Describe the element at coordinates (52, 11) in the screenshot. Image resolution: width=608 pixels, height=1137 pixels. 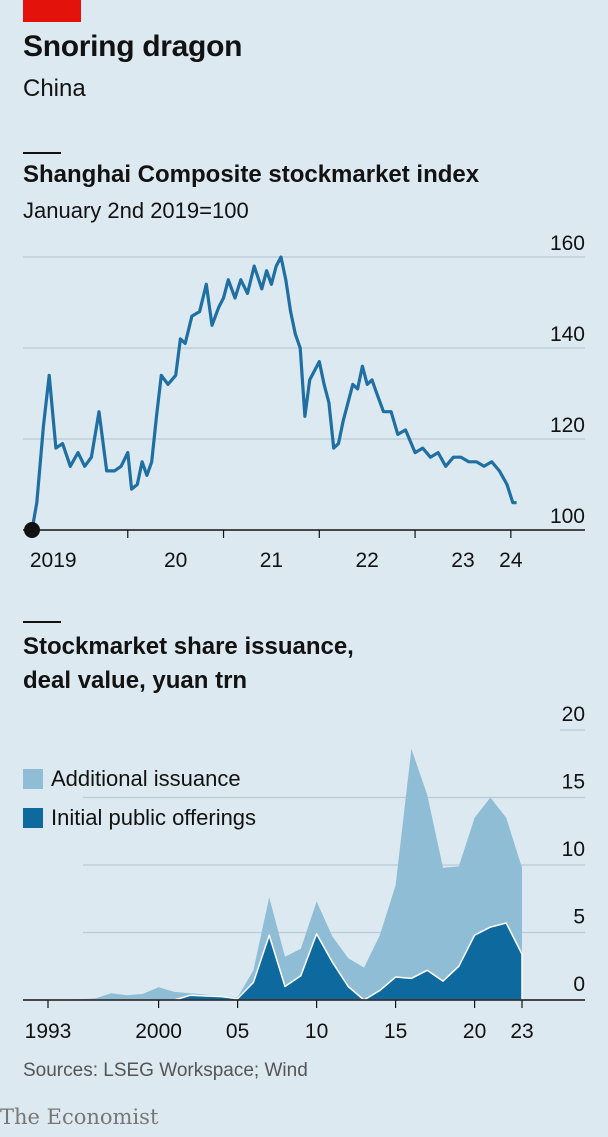
I see `brand-accent-bar` at that location.